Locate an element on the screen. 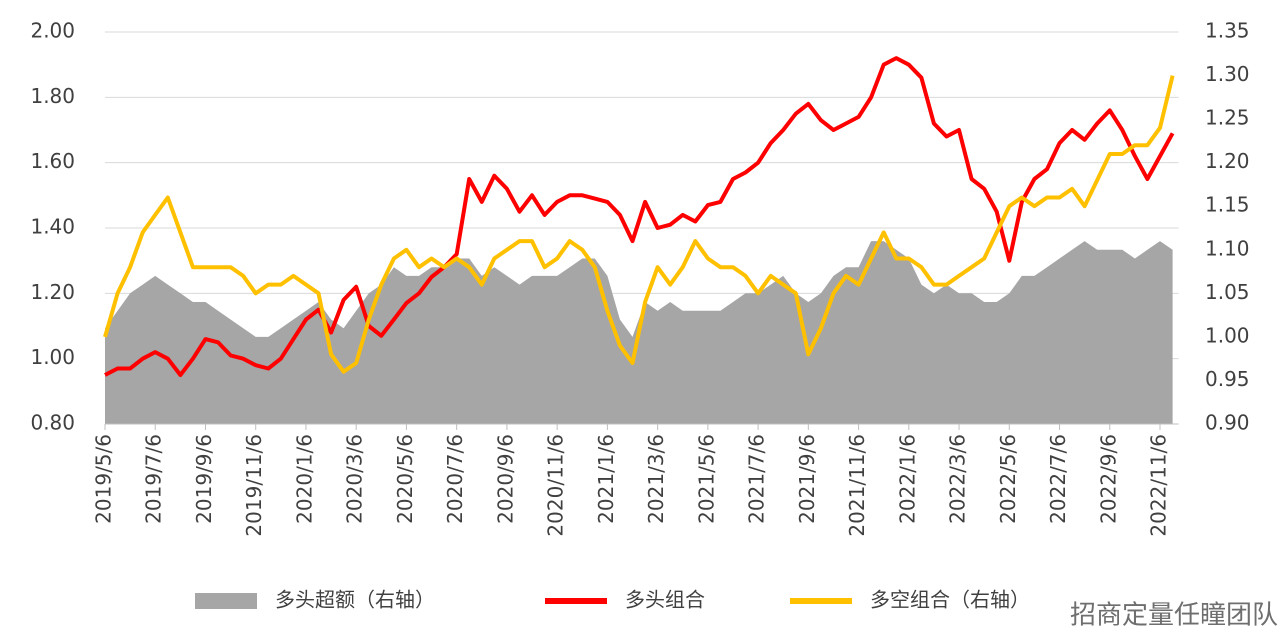 The height and width of the screenshot is (636, 1287). y-tick-label: 1.60 is located at coordinates (52, 161).